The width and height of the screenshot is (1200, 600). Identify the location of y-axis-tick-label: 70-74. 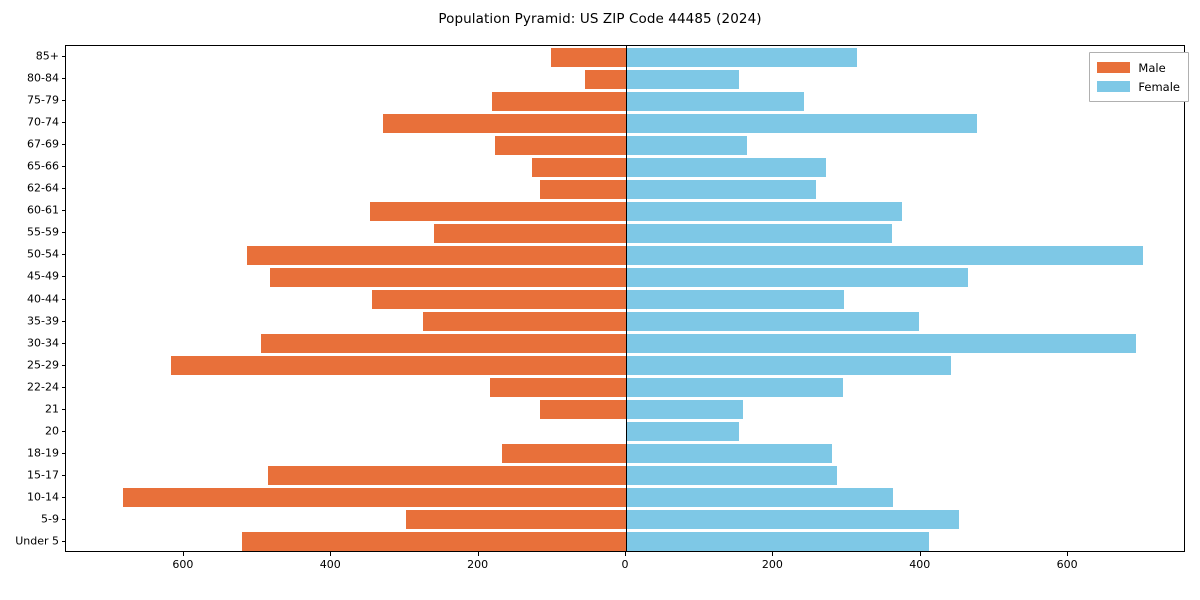
(43, 122).